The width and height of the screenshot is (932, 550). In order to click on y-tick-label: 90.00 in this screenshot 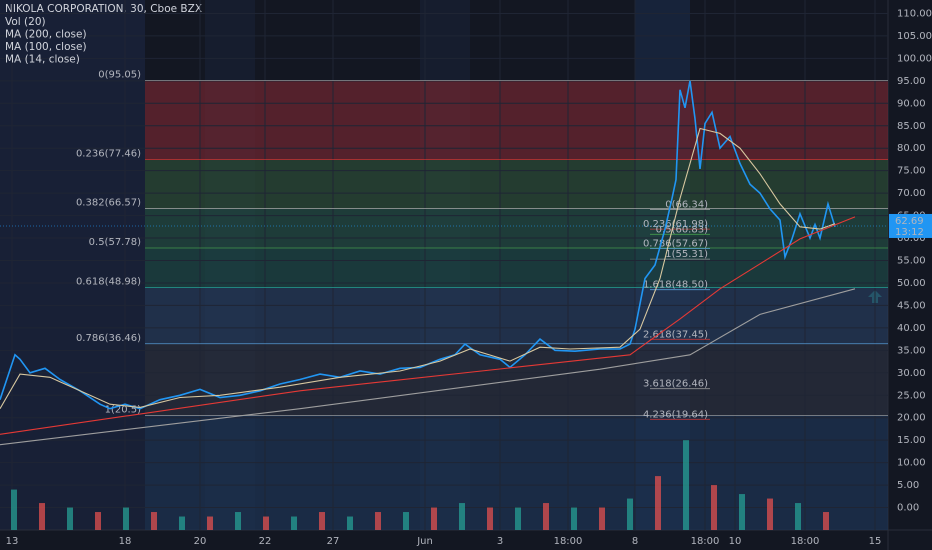, I will do `click(911, 103)`.